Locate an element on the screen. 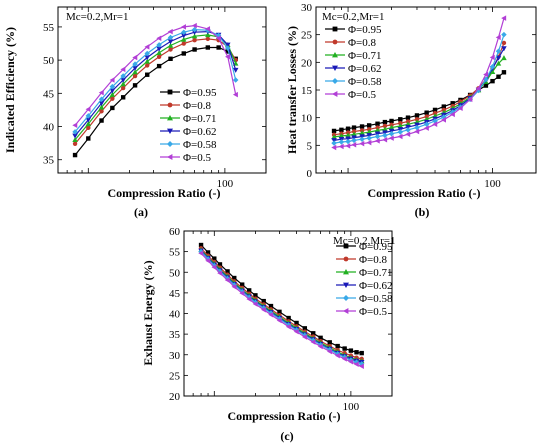  legend-label: Φ=0.5 is located at coordinates (373, 312).